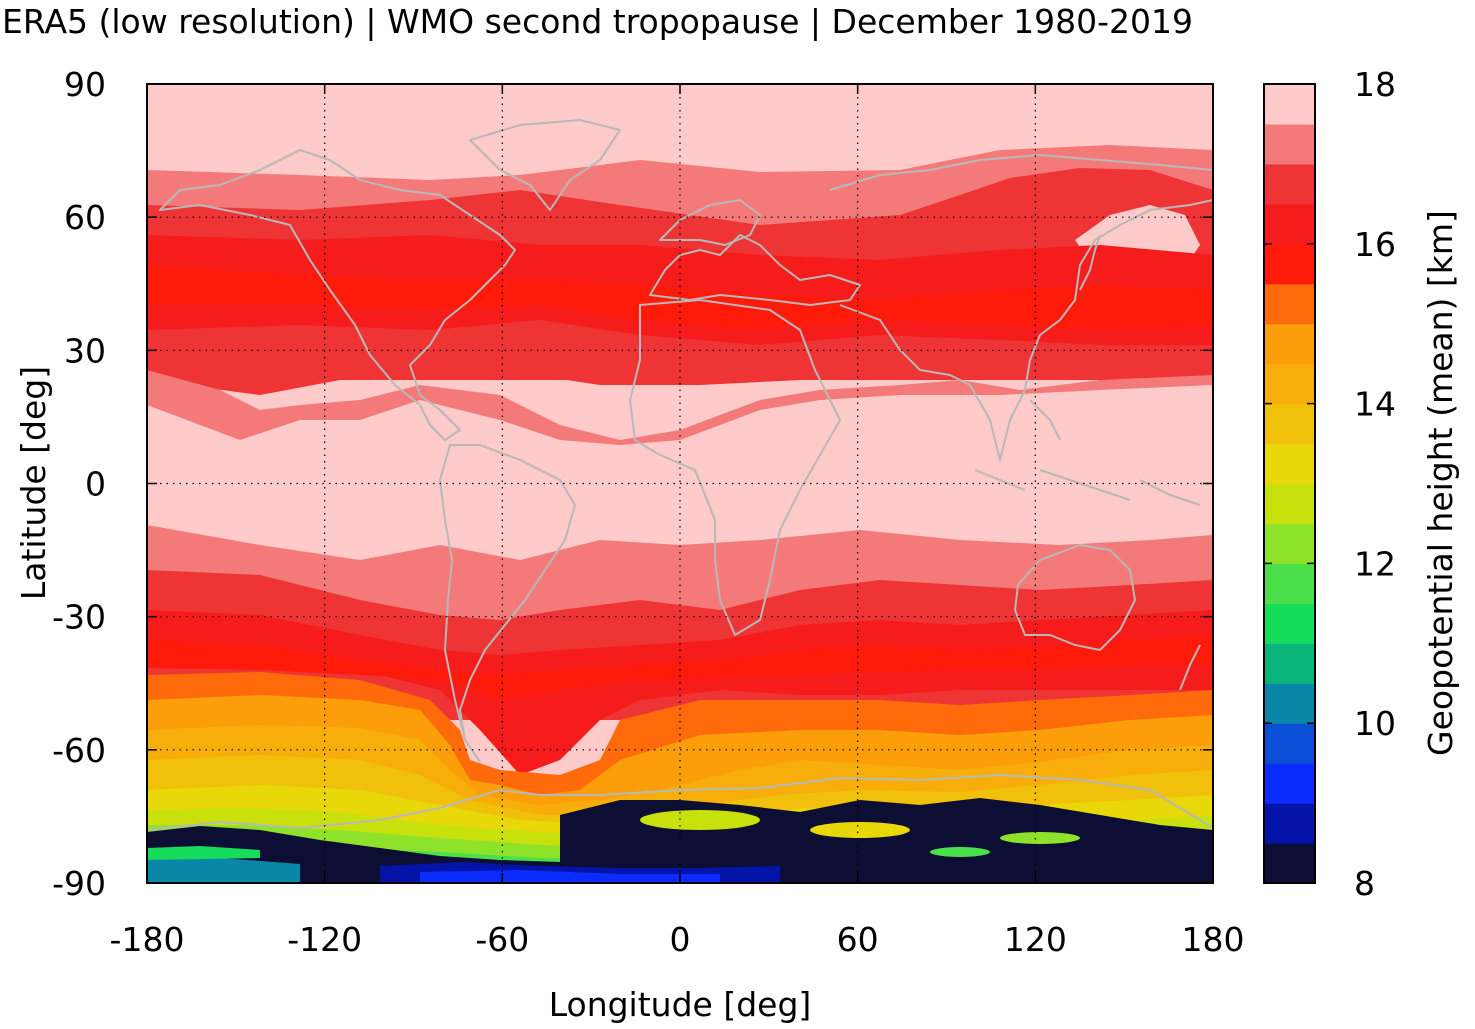  I want to click on y-tick-label: 90, so click(85, 84).